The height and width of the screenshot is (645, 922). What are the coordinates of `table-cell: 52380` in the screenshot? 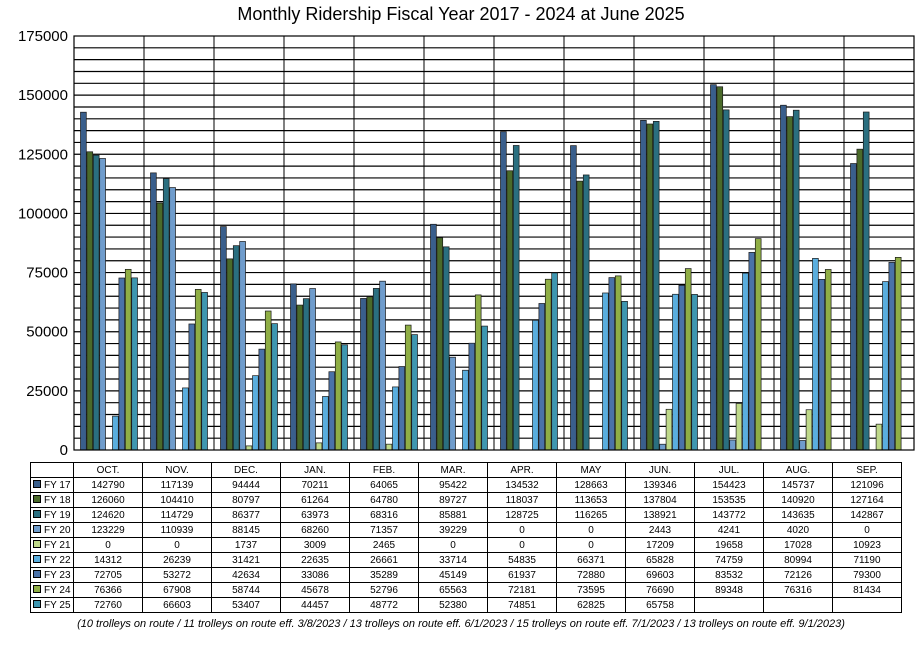 It's located at (453, 605).